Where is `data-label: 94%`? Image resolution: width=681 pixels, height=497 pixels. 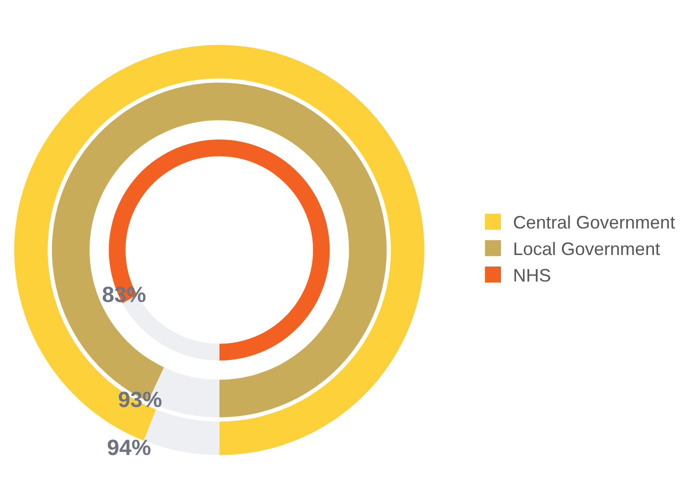 data-label: 94% is located at coordinates (129, 447).